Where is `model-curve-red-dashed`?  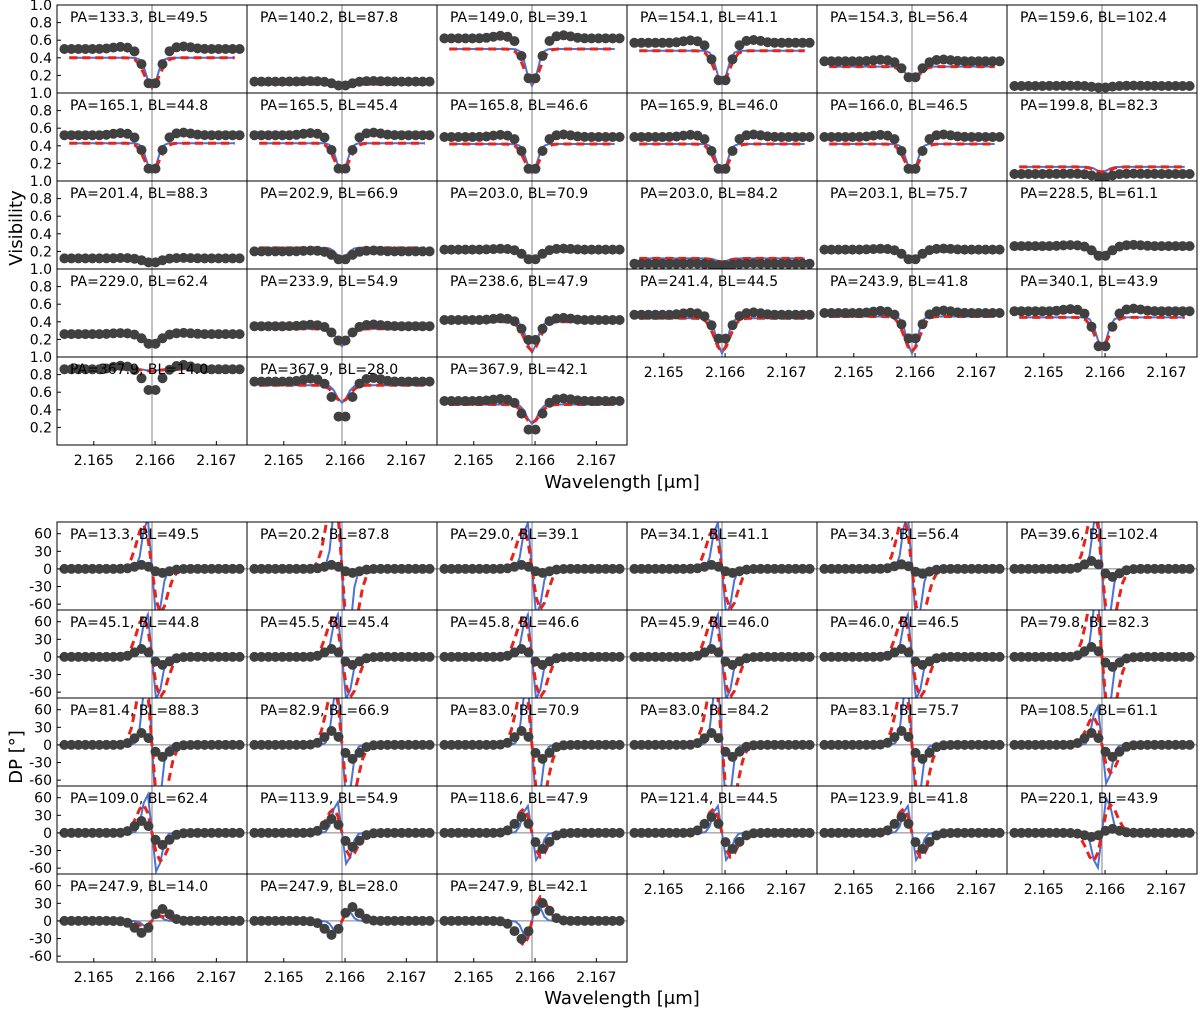 model-curve-red-dashed is located at coordinates (152, 73).